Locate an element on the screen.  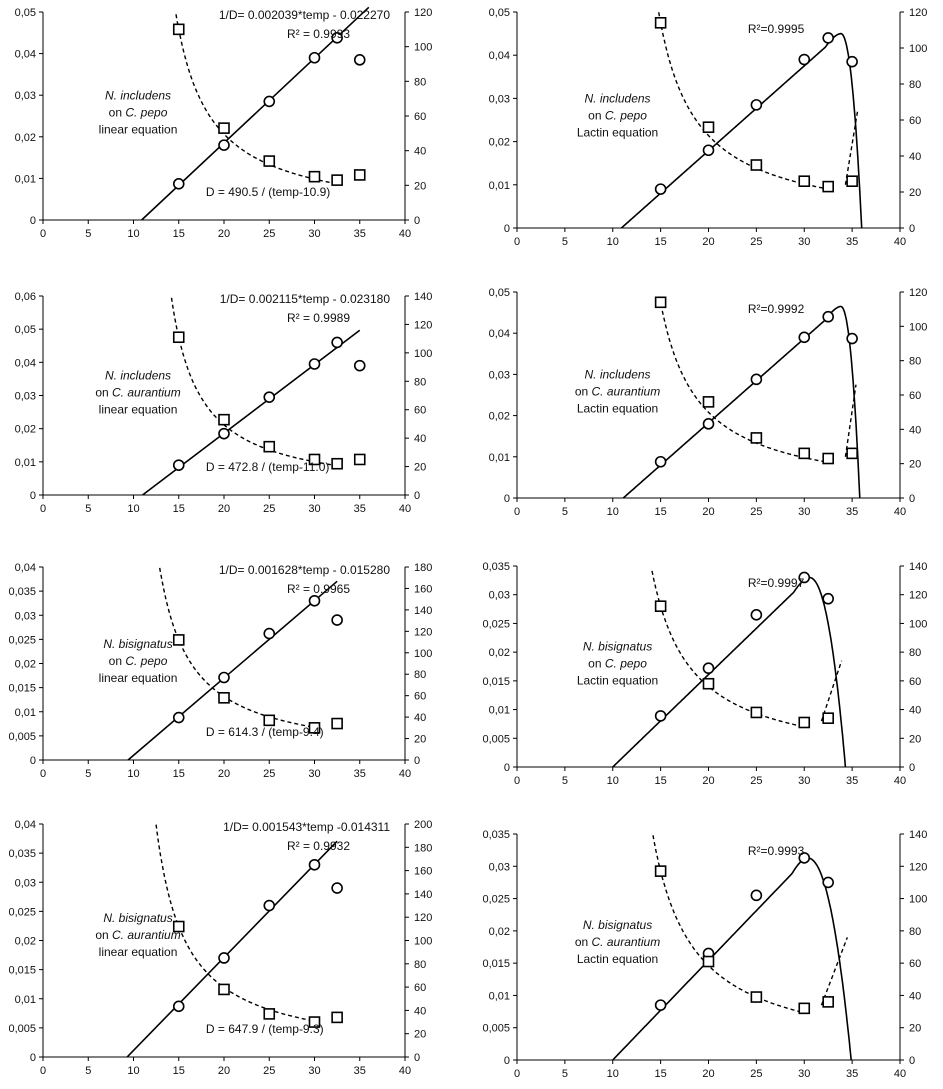
y-right-tick-label: 0 is located at coordinates (912, 1061).